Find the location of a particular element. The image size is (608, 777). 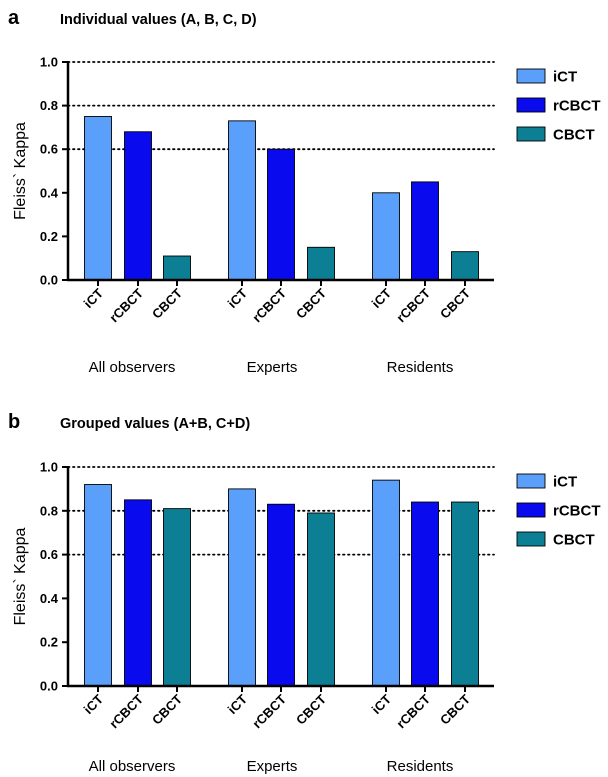

chart-title: Individual values (A, B, C, D) is located at coordinates (158, 20).